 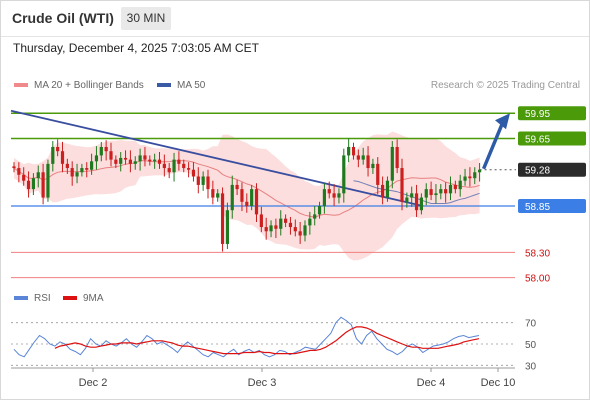 What do you see at coordinates (63, 18) in the screenshot?
I see `chart-title: Crude Oil (WTI)` at bounding box center [63, 18].